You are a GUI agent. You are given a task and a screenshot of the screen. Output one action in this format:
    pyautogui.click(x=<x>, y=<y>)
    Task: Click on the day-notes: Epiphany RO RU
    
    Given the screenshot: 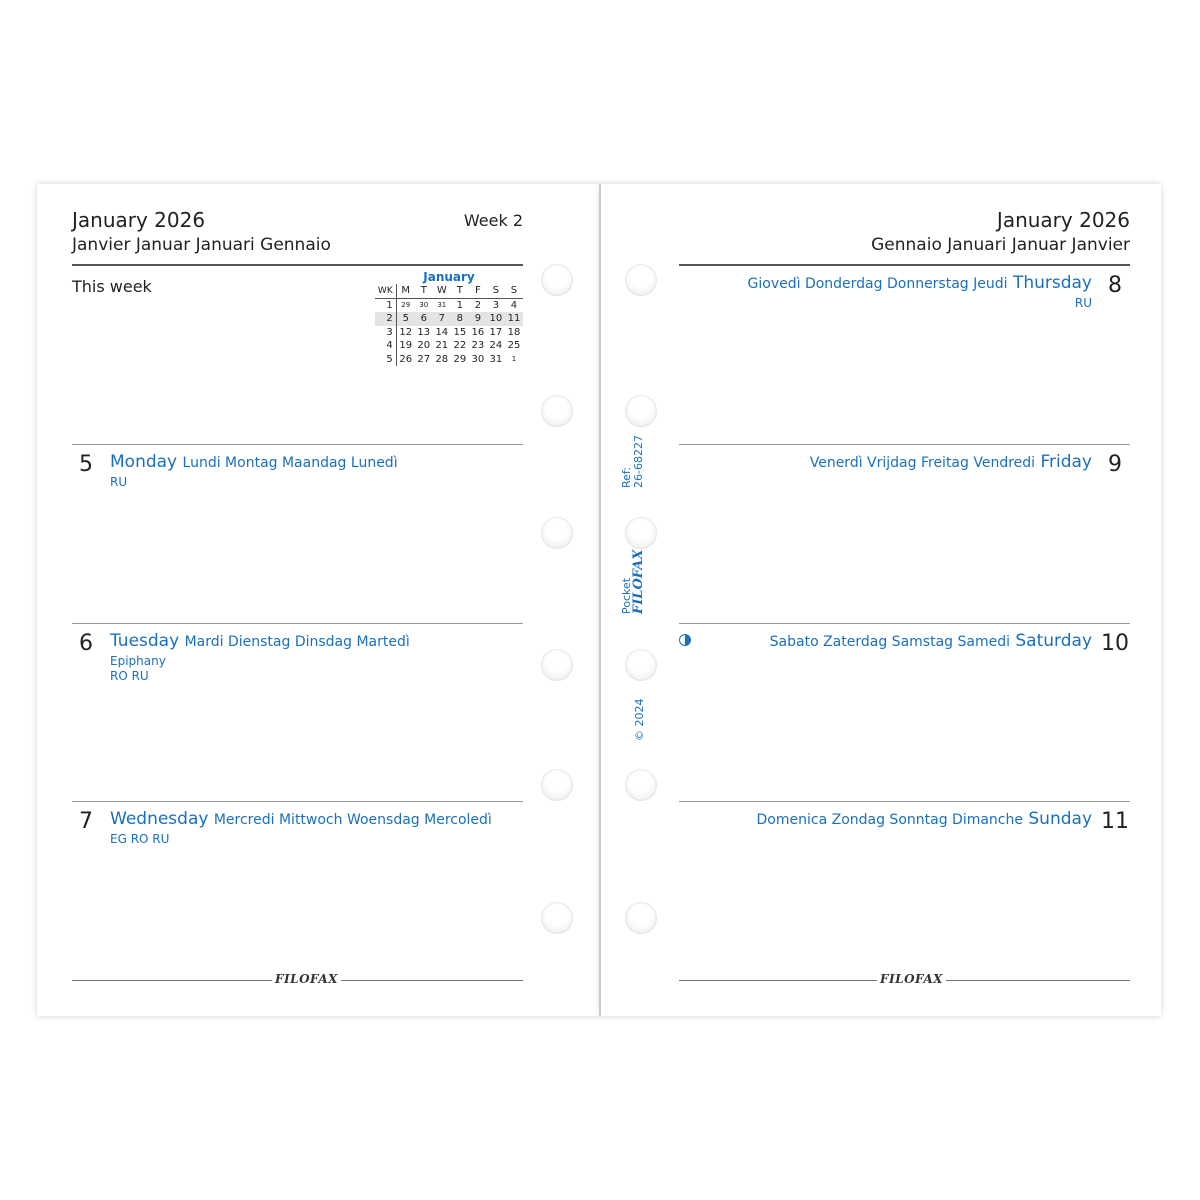 What is the action you would take?
    pyautogui.click(x=138, y=668)
    